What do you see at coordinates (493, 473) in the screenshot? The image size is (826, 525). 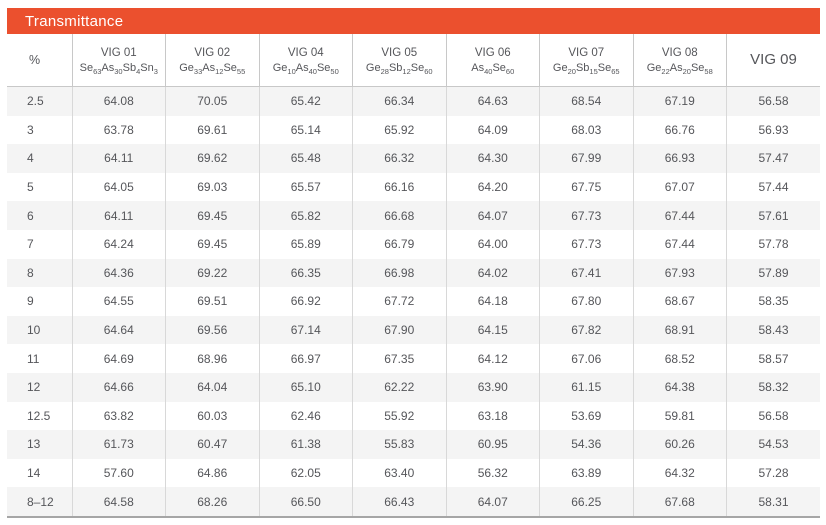 I see `value-cell: 56.32` at bounding box center [493, 473].